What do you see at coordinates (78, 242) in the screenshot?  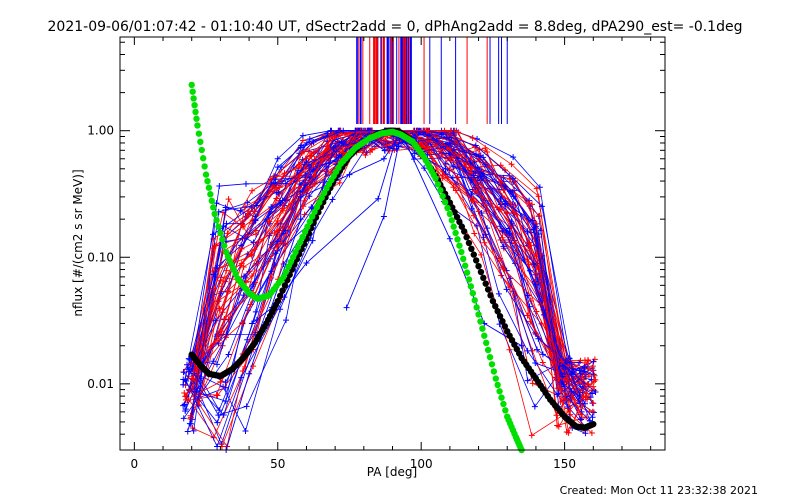 I see `y-axis-label: nflux [#/(cm2 s sr MeV)]` at bounding box center [78, 242].